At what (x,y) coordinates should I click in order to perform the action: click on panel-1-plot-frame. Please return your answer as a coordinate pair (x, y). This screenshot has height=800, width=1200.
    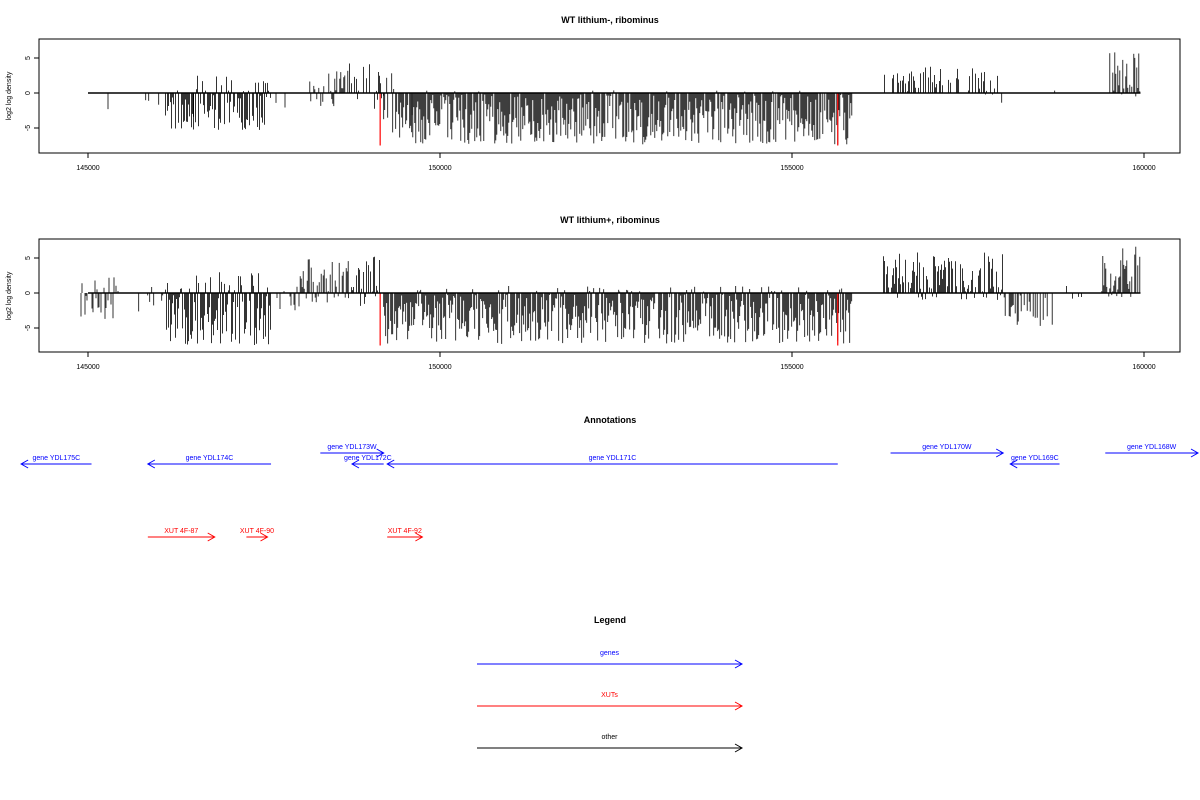
    Looking at the image, I should click on (609, 96).